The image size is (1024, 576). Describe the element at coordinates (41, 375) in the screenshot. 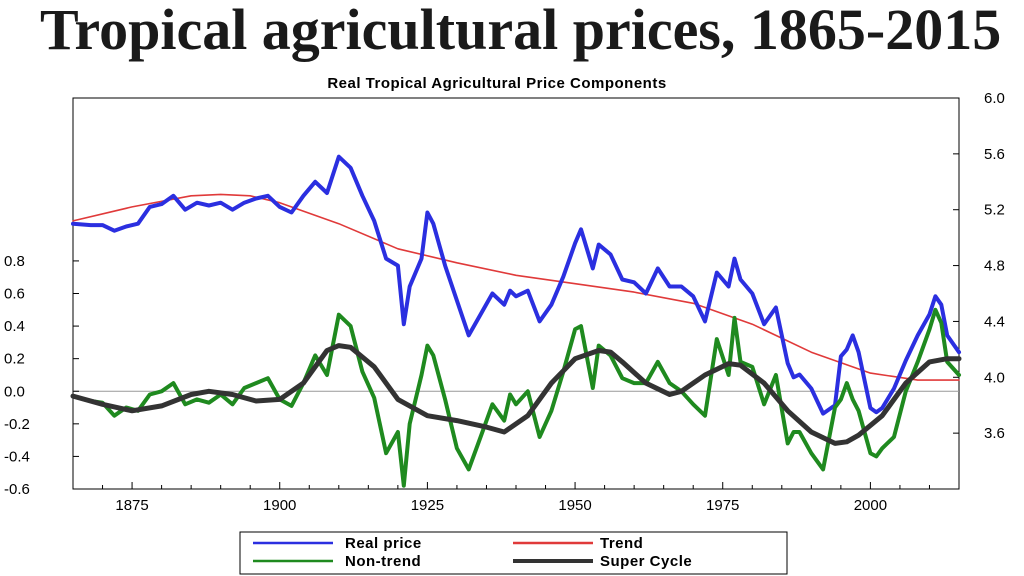

I see `left-axis: 0.8 0.6 0.4 0.2 0.0 -0.2 -0.4 -0.6` at that location.